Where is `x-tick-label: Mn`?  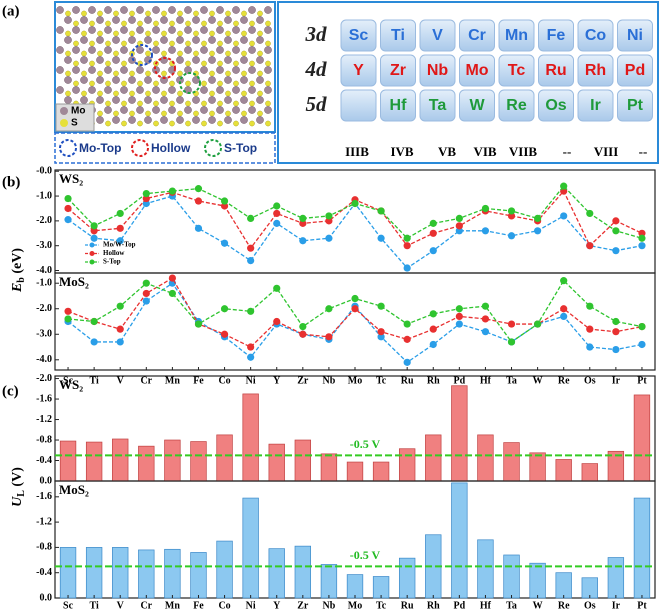 x-tick-label: Mn is located at coordinates (172, 380).